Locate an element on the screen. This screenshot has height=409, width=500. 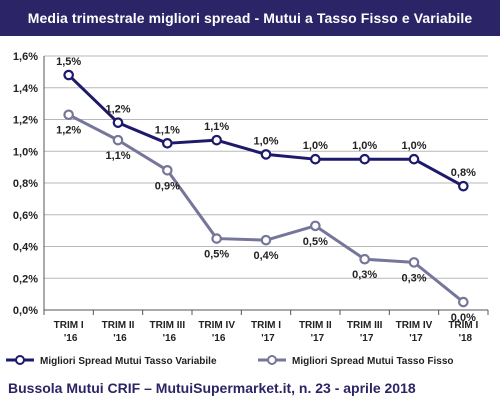
x-tick-label-year: '18 is located at coordinates (466, 338).